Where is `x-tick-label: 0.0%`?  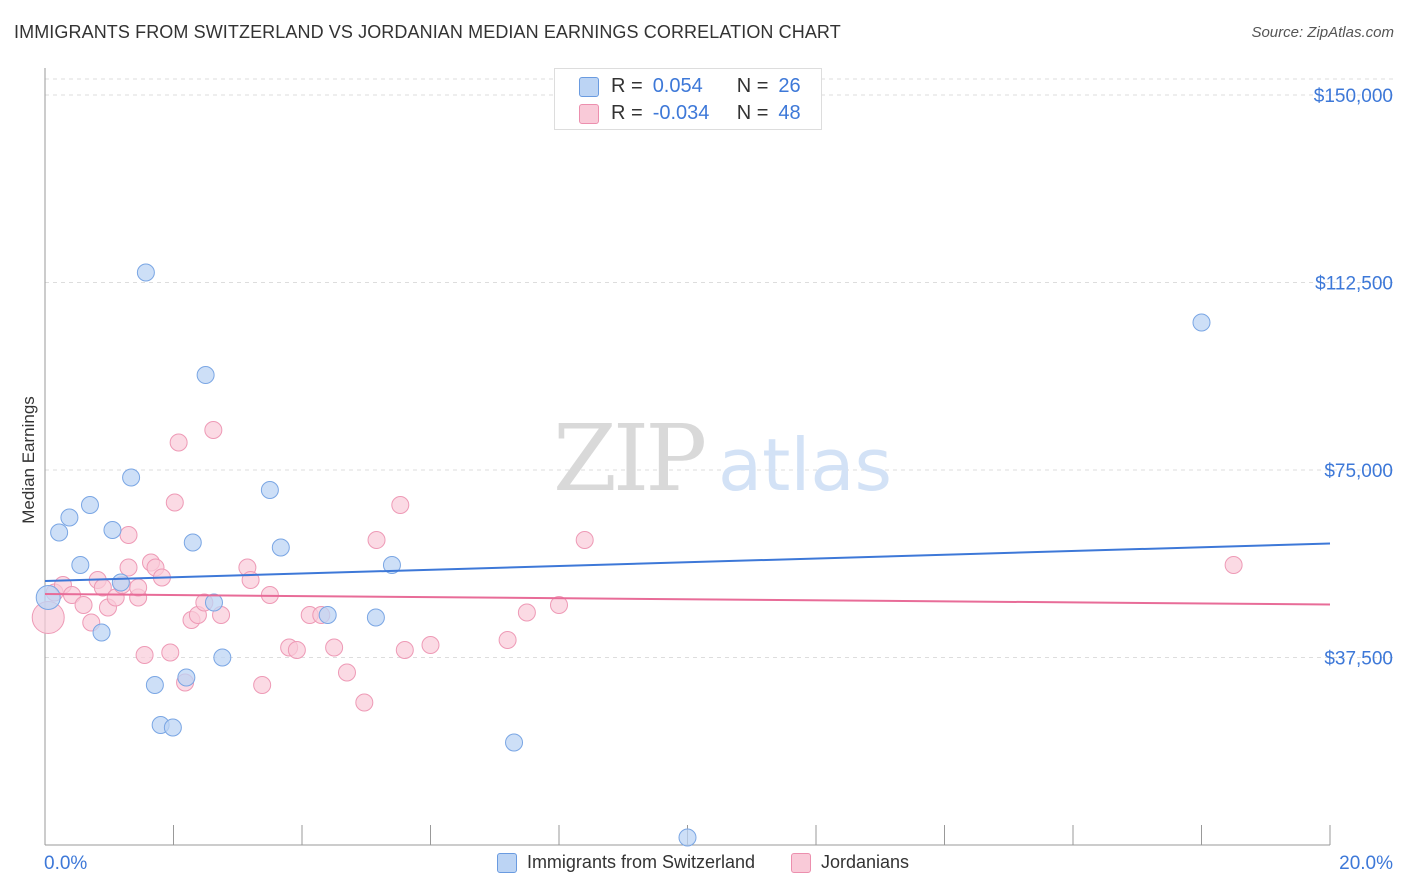
x-tick-label: 0.0% is located at coordinates (65, 863).